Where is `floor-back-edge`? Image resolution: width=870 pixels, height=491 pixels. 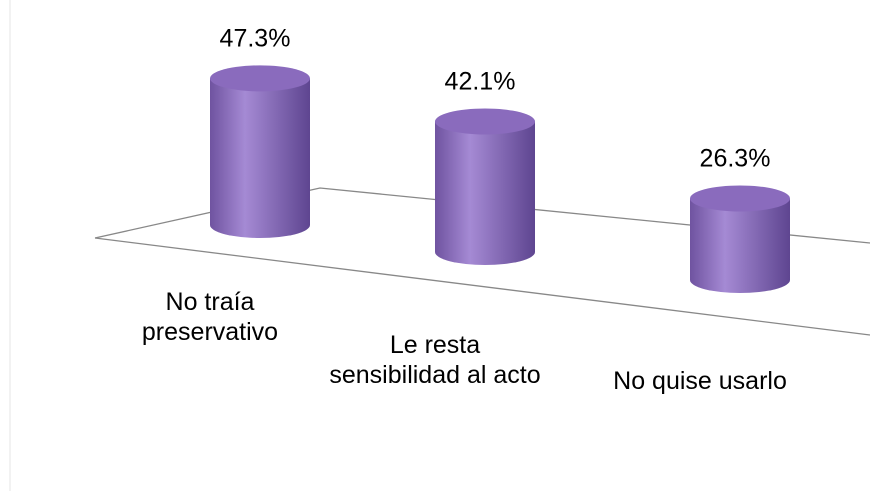
floor-back-edge is located at coordinates (482, 215).